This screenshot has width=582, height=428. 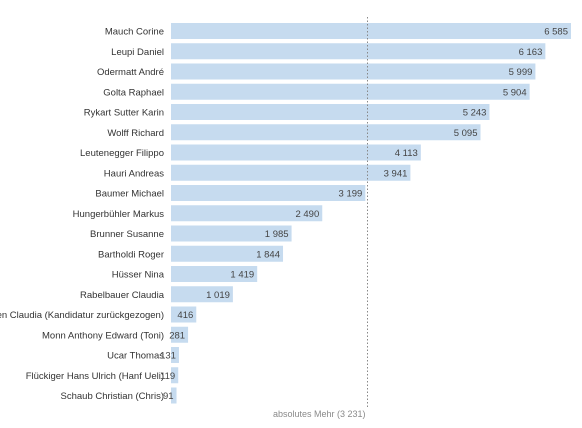 I want to click on category-label: Ucar Thomas, so click(x=135, y=356).